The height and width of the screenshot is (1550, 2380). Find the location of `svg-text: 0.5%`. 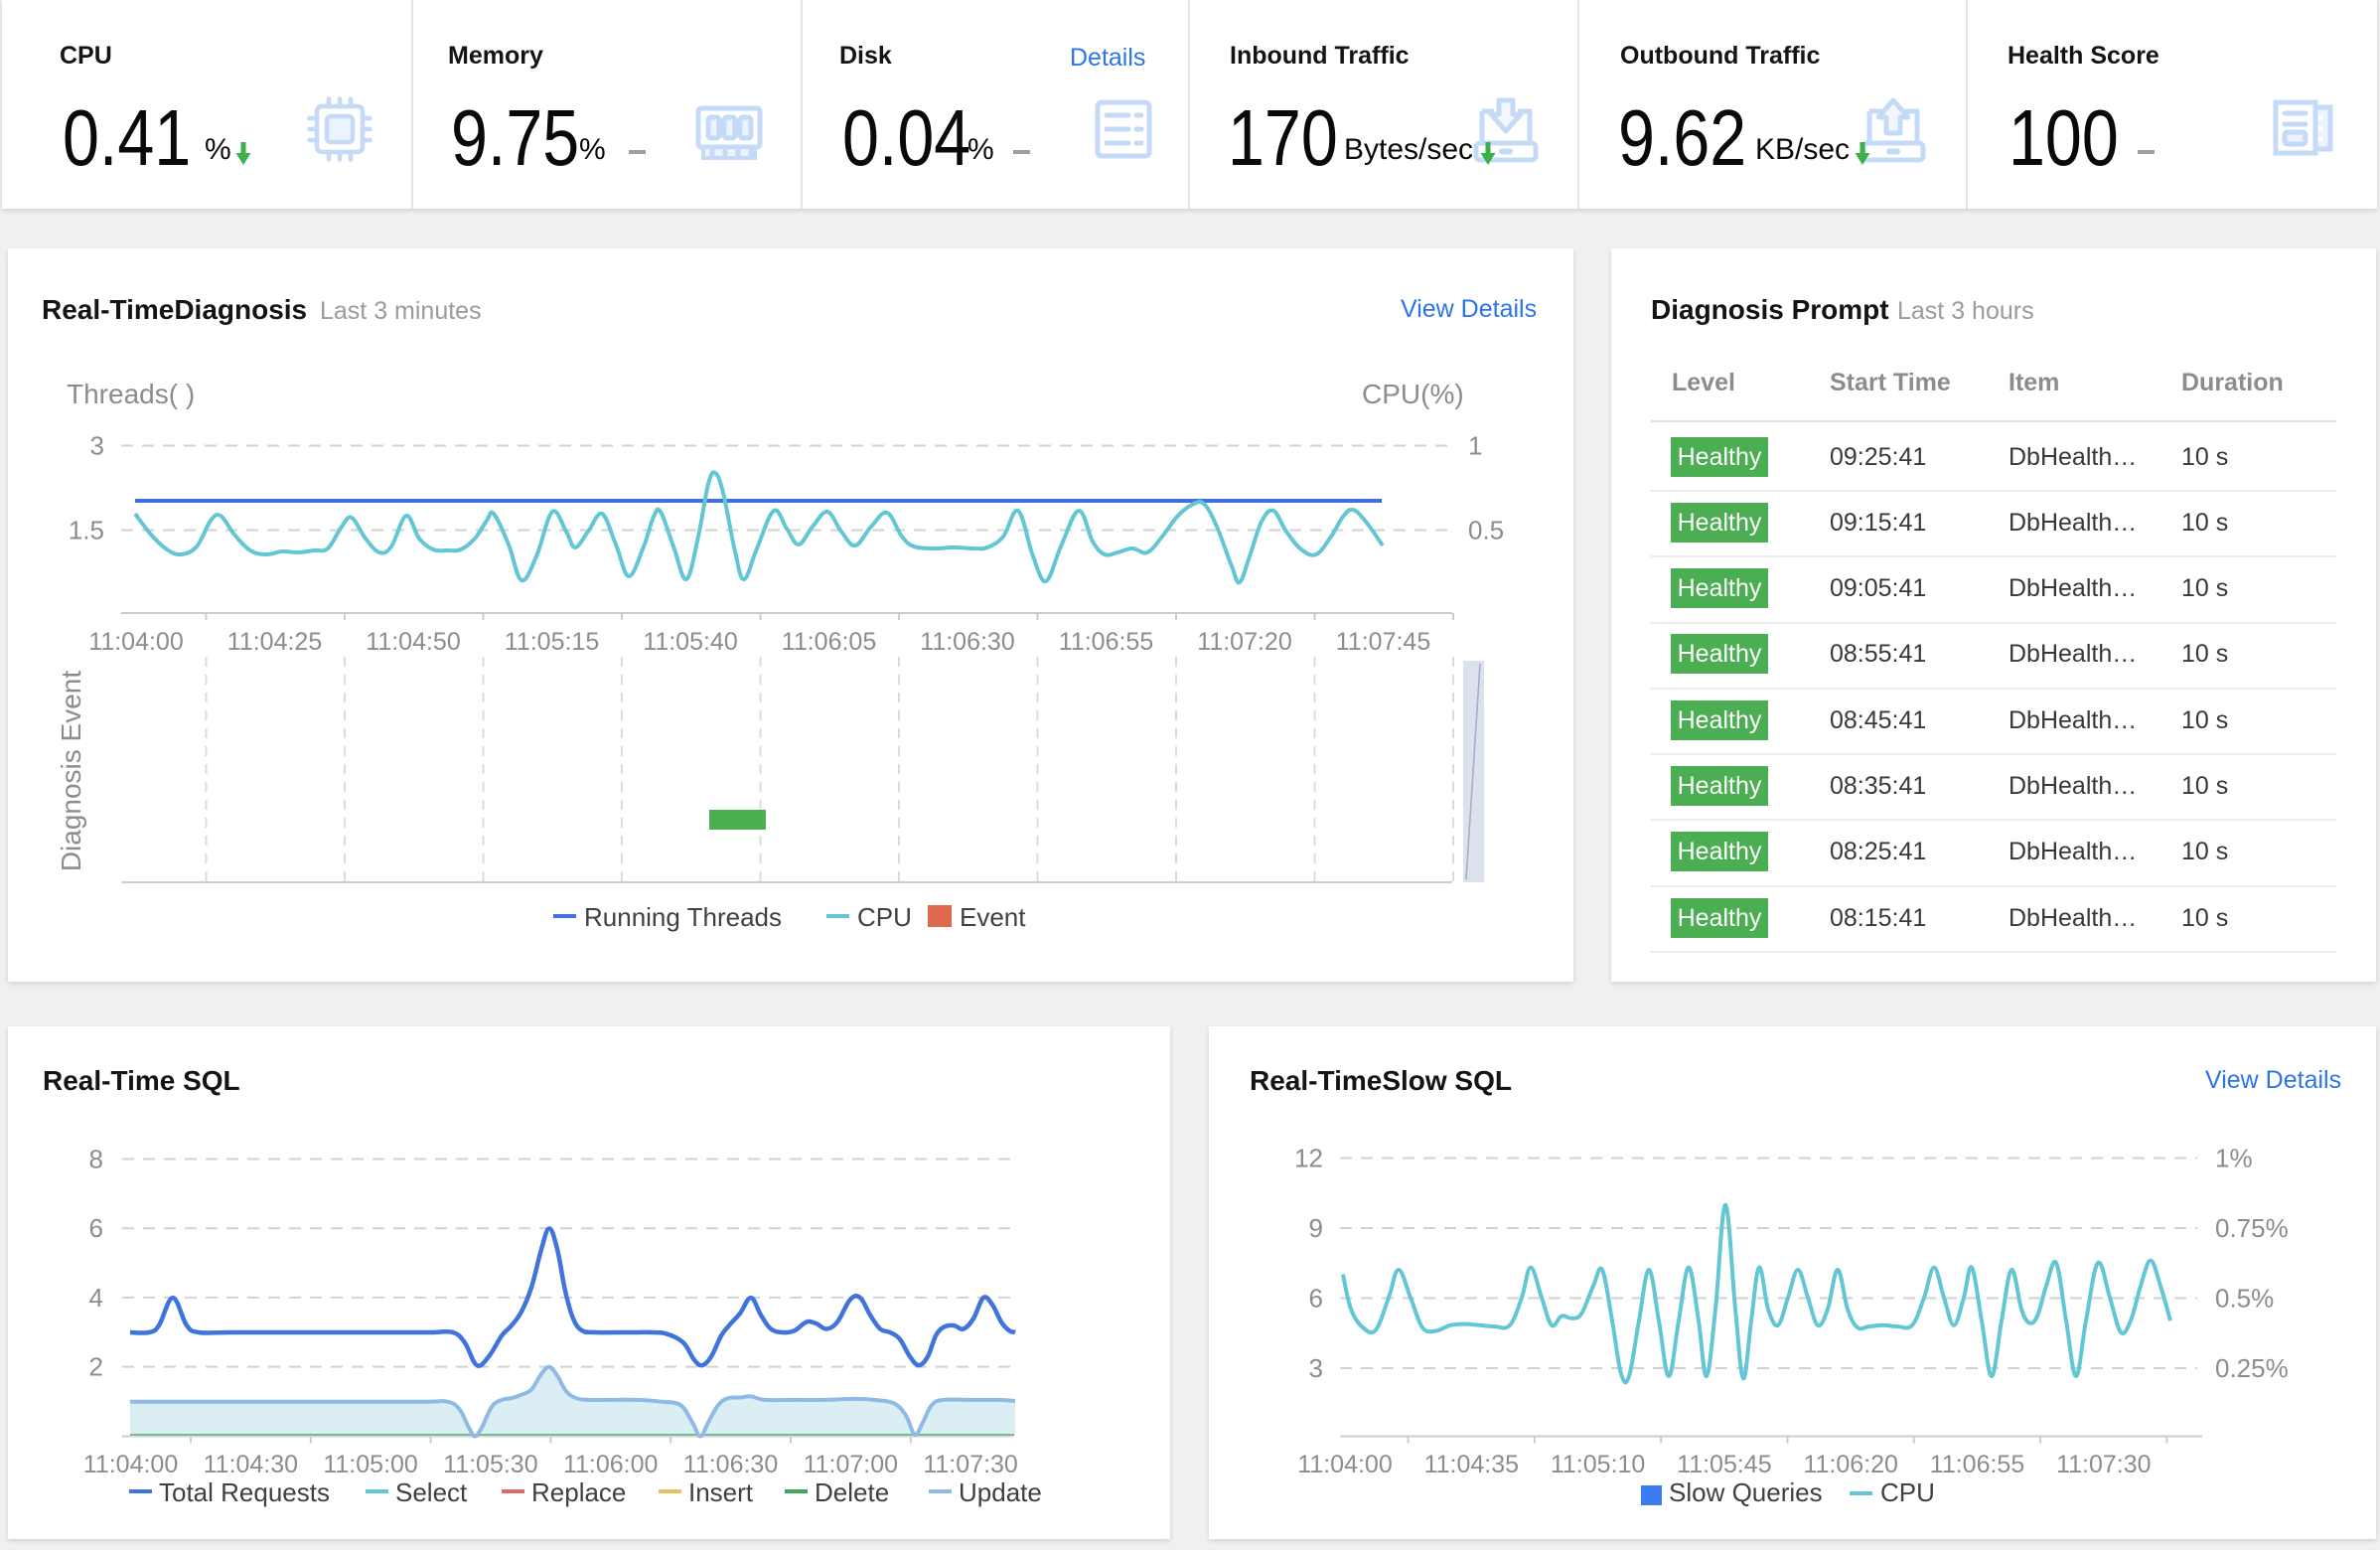

svg-text: 0.5% is located at coordinates (2244, 1299).